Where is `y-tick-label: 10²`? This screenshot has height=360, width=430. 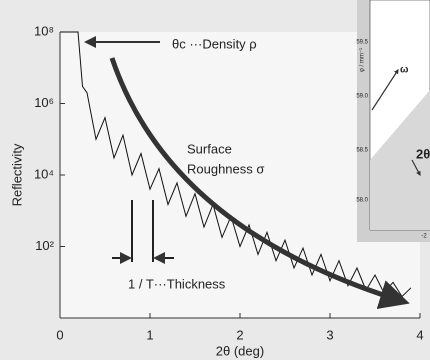 y-tick-label: 10² is located at coordinates (44, 245).